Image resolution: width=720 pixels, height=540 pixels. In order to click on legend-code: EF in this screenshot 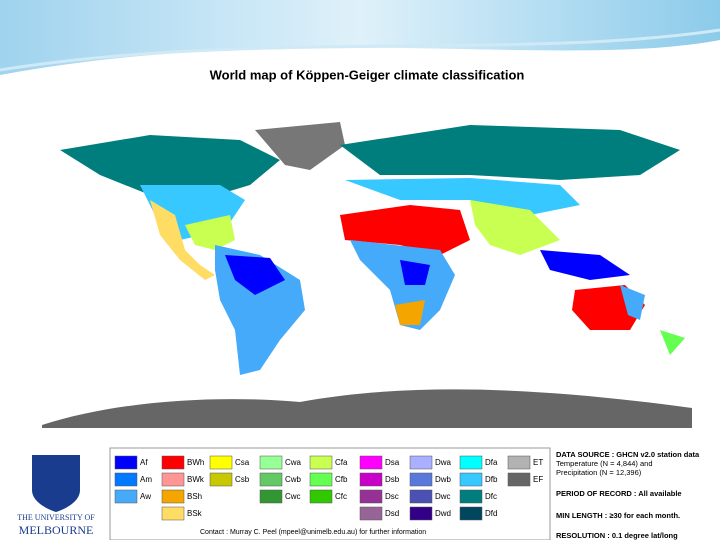, I will do `click(538, 479)`.